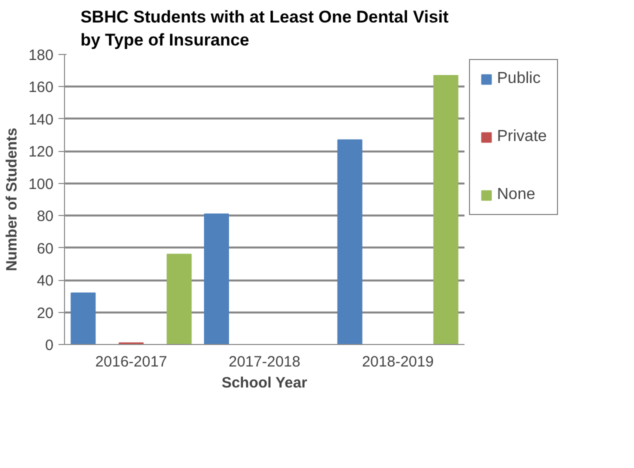 This screenshot has height=468, width=634. I want to click on legend-label: None, so click(516, 195).